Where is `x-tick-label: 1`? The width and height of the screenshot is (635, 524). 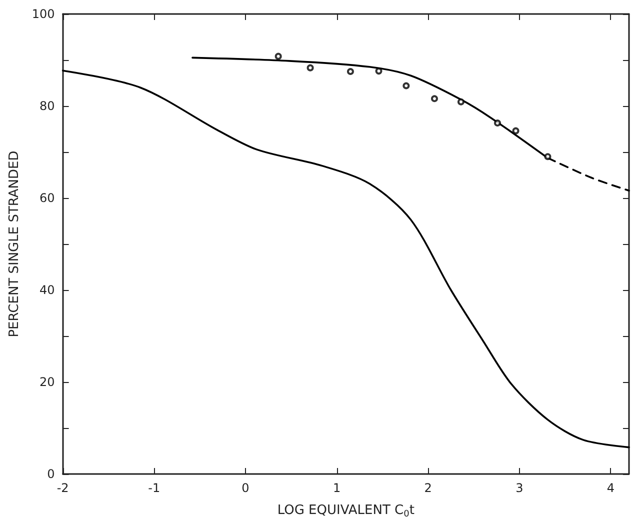
x-tick-label: 1 is located at coordinates (336, 488).